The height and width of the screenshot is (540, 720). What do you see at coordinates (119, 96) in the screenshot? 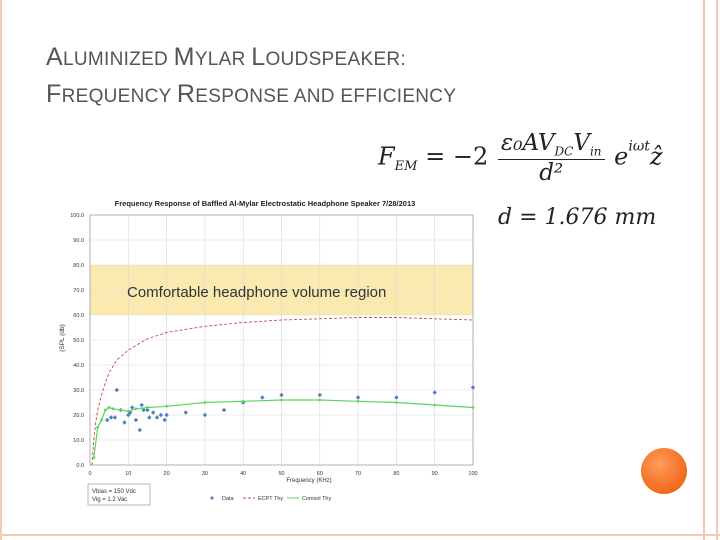
I see `title-part: REQUENCY` at bounding box center [119, 96].